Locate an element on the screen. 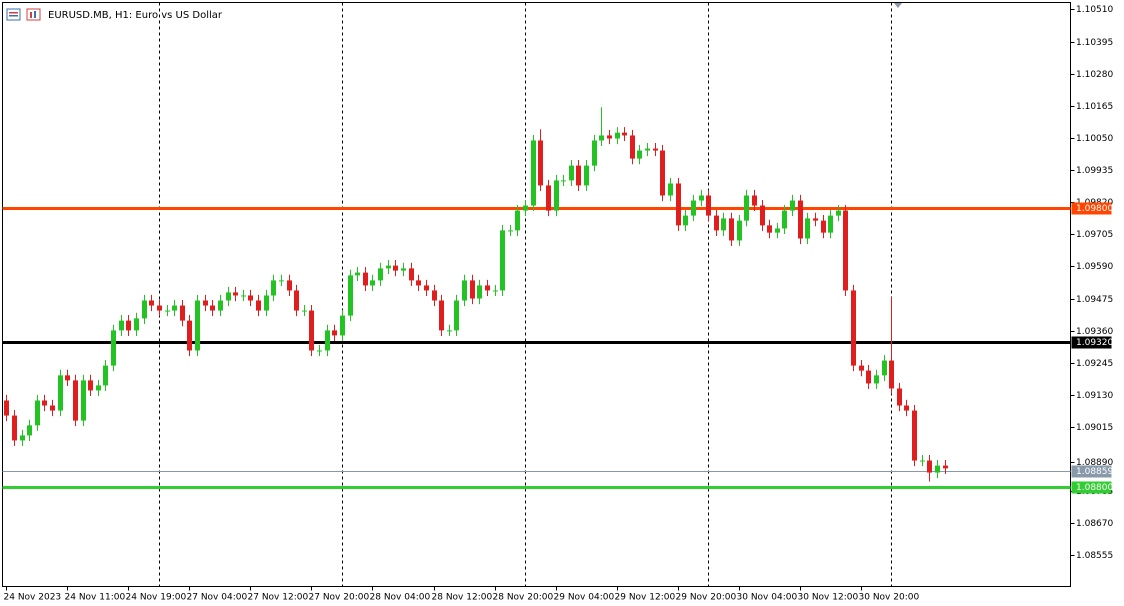 This screenshot has width=1124, height=606. y-tick-label: 1.09130 is located at coordinates (1094, 396).